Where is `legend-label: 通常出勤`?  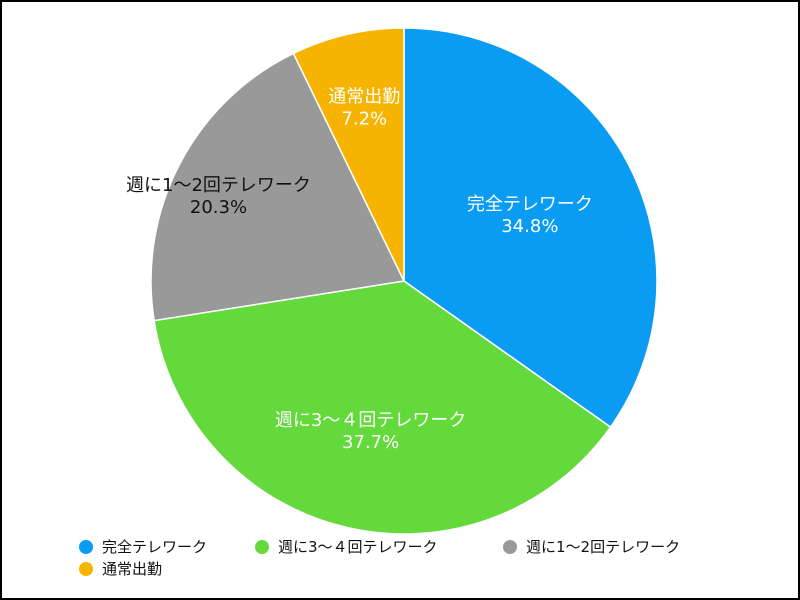
legend-label: 通常出勤 is located at coordinates (132, 569).